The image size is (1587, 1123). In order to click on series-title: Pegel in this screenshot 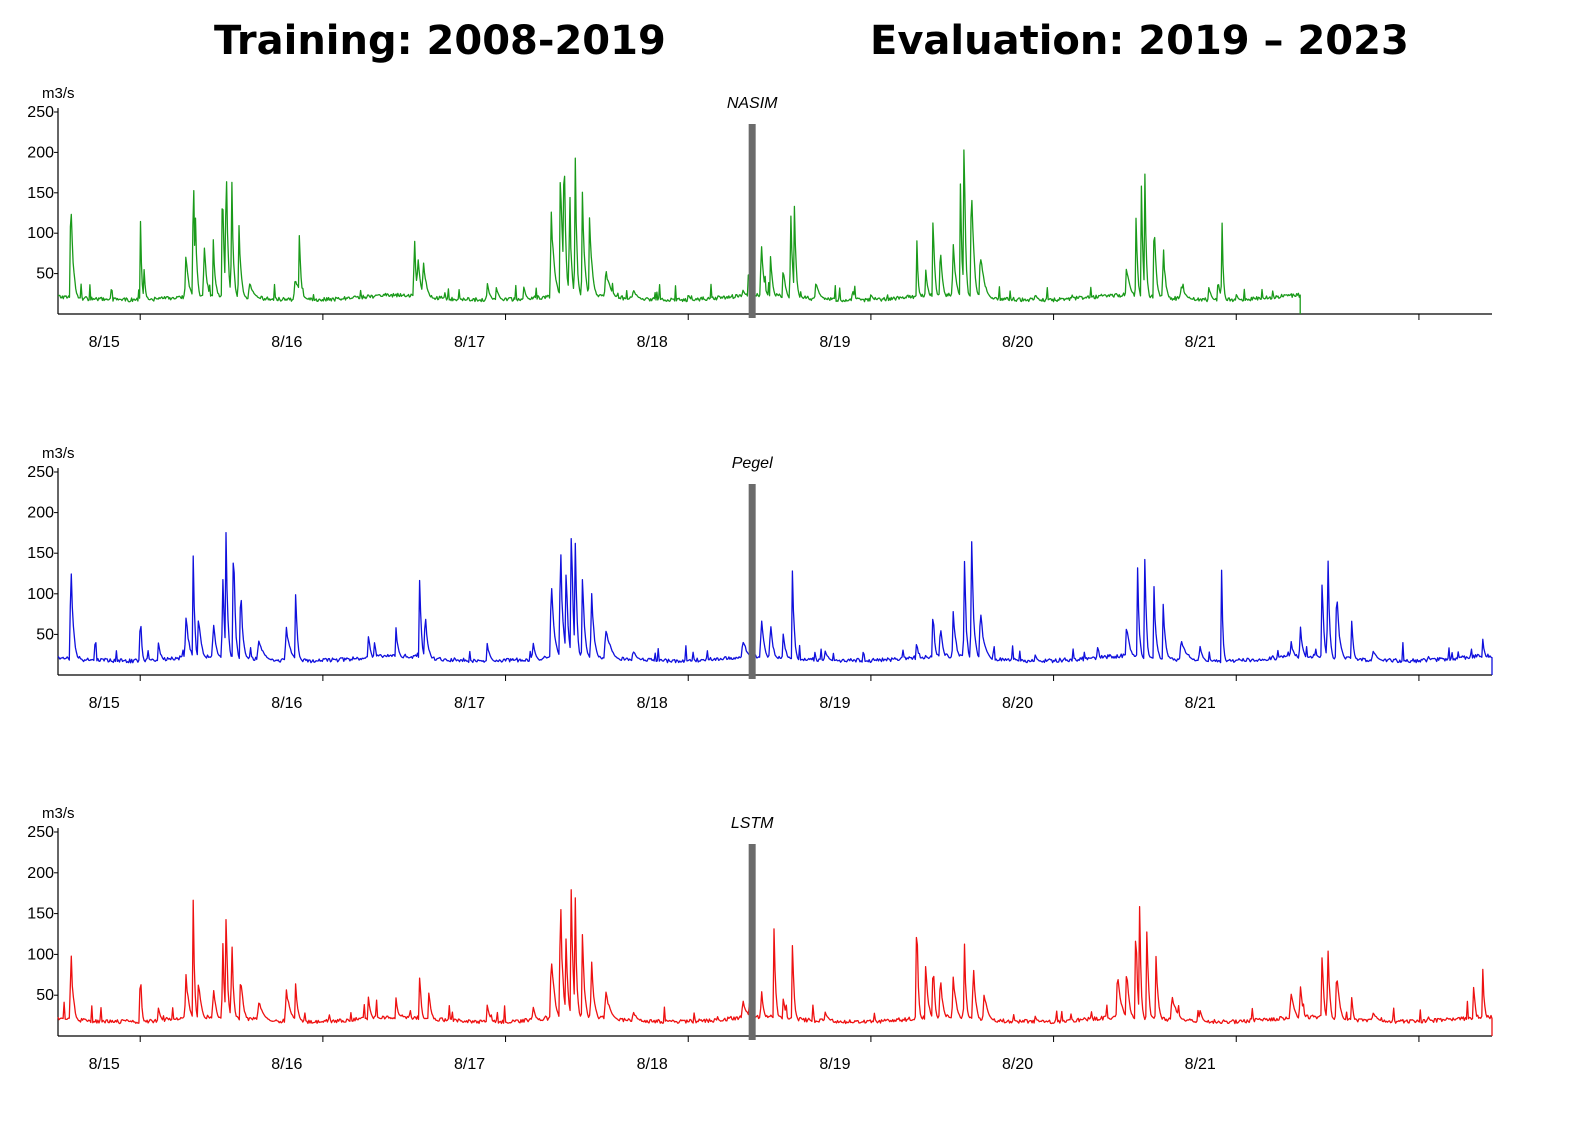, I will do `click(752, 463)`.